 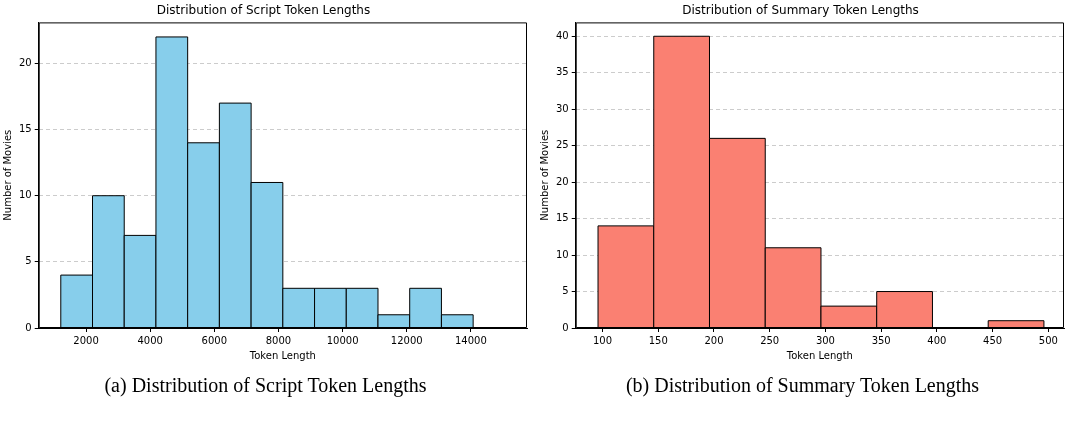 What do you see at coordinates (342, 340) in the screenshot?
I see `x-tick-label: 10000` at bounding box center [342, 340].